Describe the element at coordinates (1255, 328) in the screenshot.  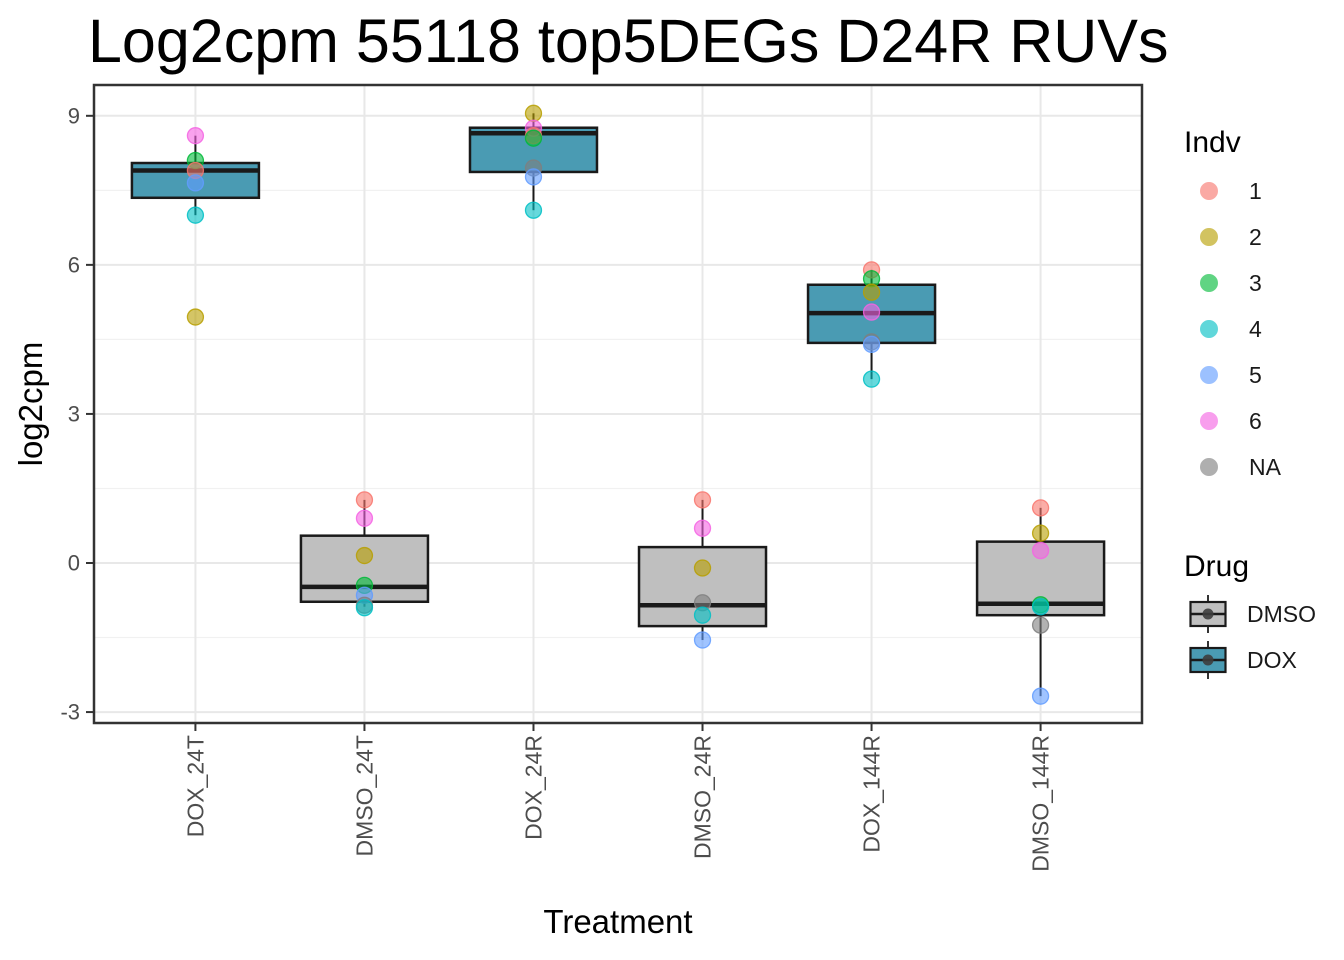
I see `legend-indv-label: 4` at that location.